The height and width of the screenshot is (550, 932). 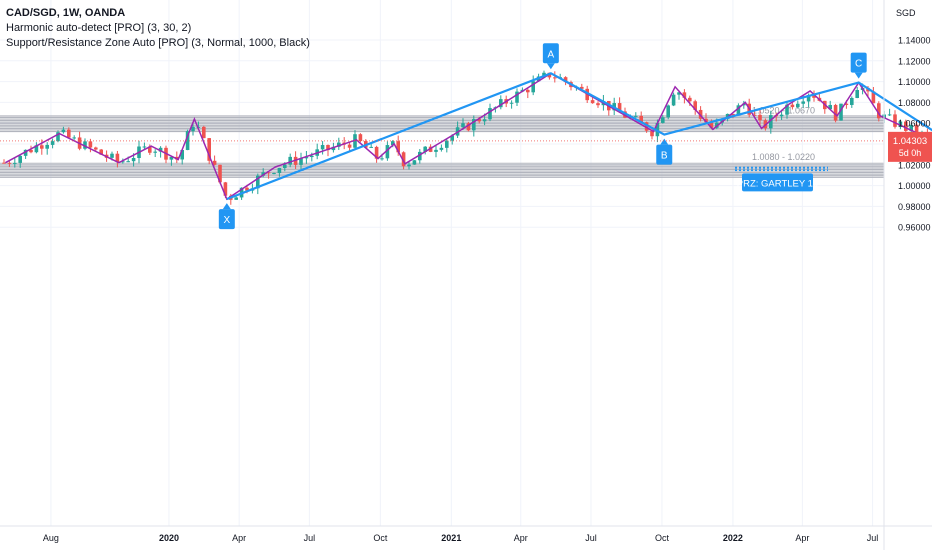 I want to click on pattern-point-b: B, so click(x=664, y=151).